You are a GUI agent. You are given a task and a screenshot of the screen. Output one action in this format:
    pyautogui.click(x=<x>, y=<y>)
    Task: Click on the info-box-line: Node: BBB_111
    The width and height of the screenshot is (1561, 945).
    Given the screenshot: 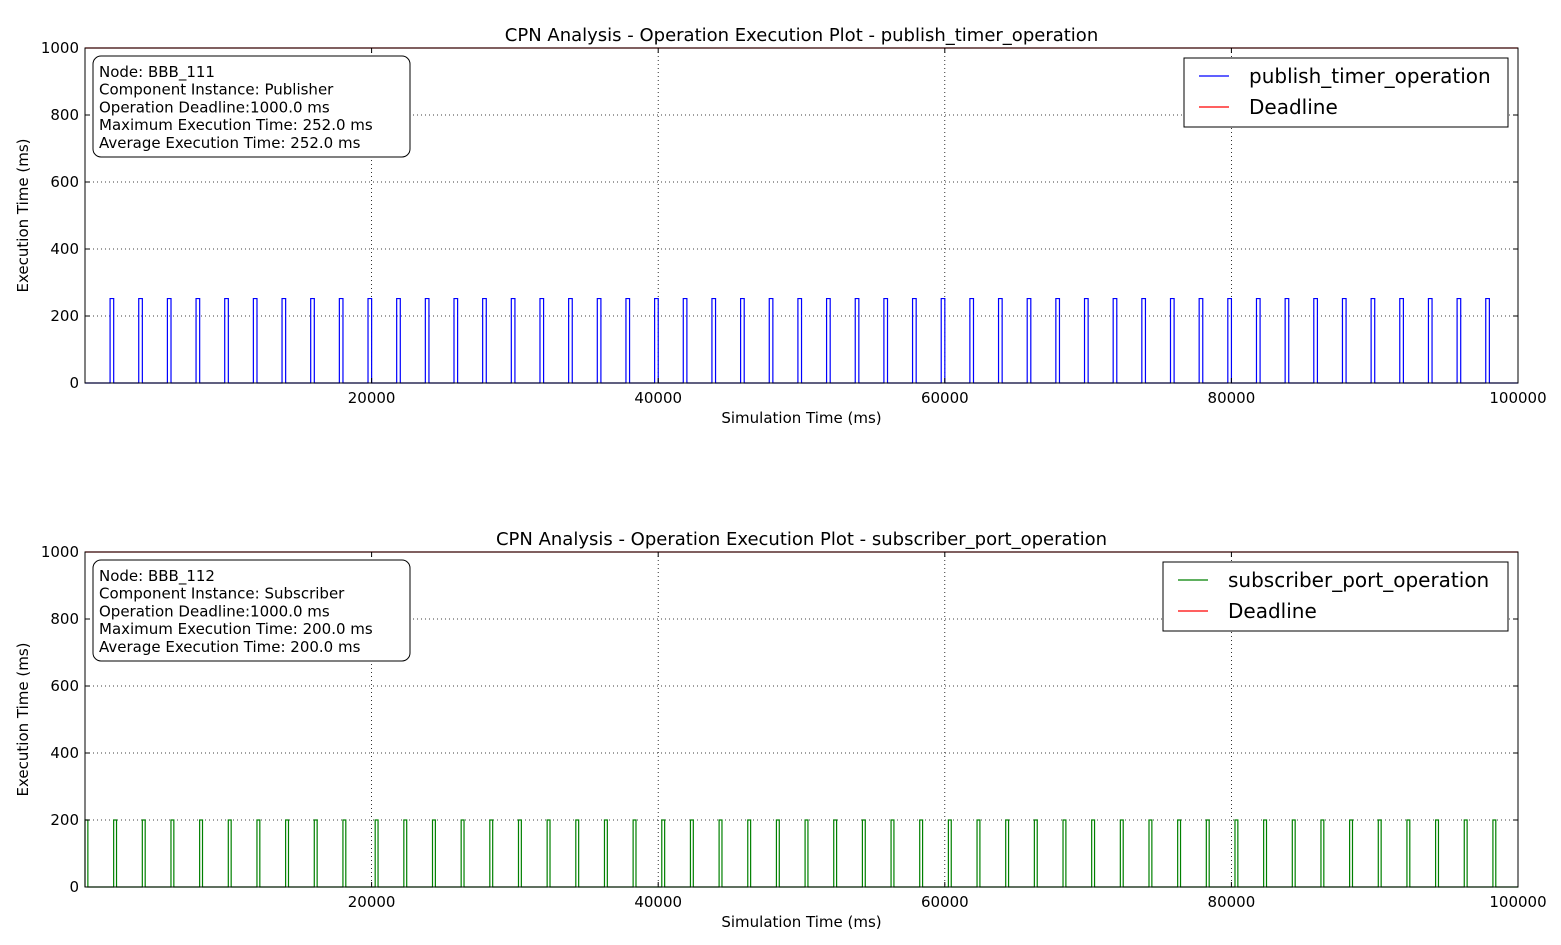 What is the action you would take?
    pyautogui.click(x=157, y=72)
    